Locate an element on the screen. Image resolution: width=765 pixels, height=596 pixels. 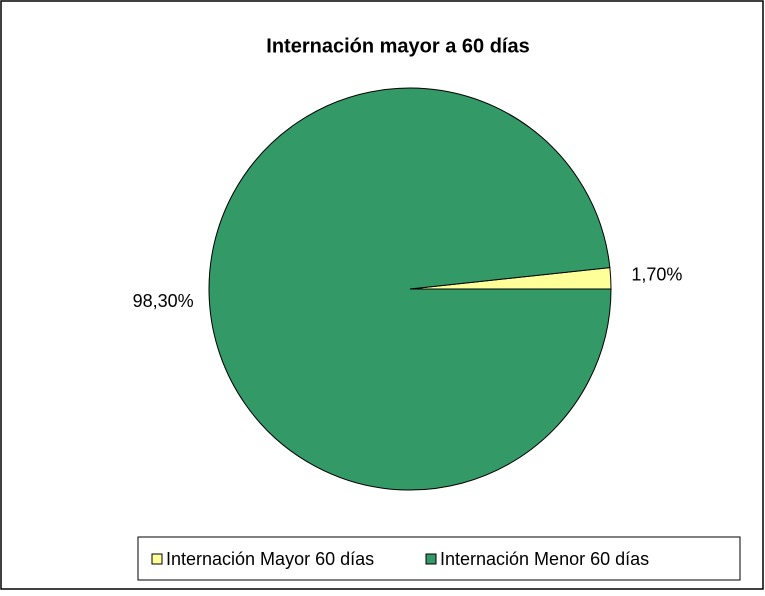
data-label: 98,30% is located at coordinates (163, 301).